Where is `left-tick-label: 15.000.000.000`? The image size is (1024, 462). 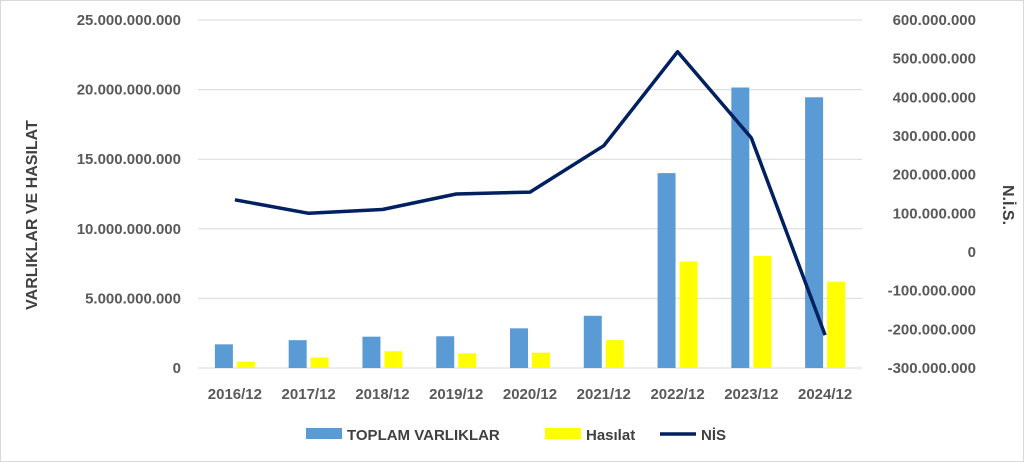
left-tick-label: 15.000.000.000 is located at coordinates (129, 159).